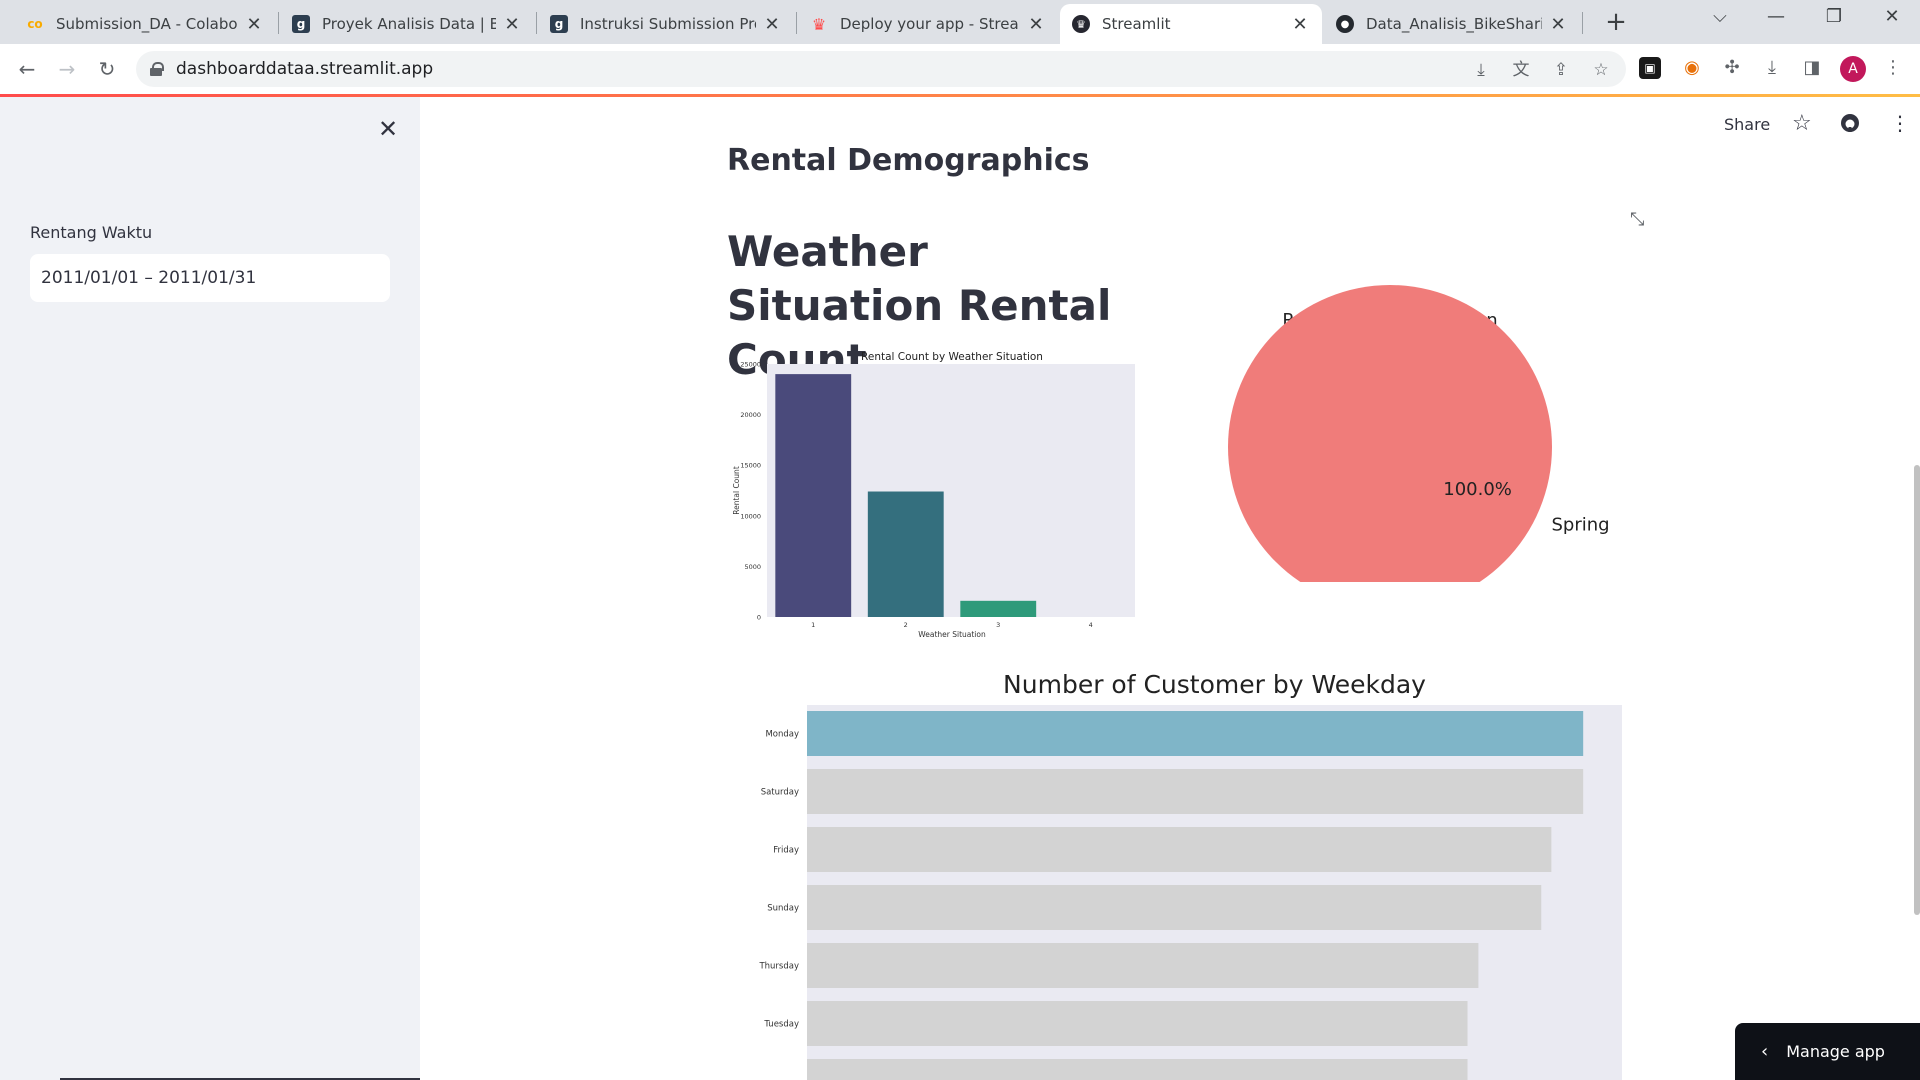 This screenshot has height=1080, width=1920. What do you see at coordinates (778, 967) in the screenshot?
I see `y-tick-label: Thursday` at bounding box center [778, 967].